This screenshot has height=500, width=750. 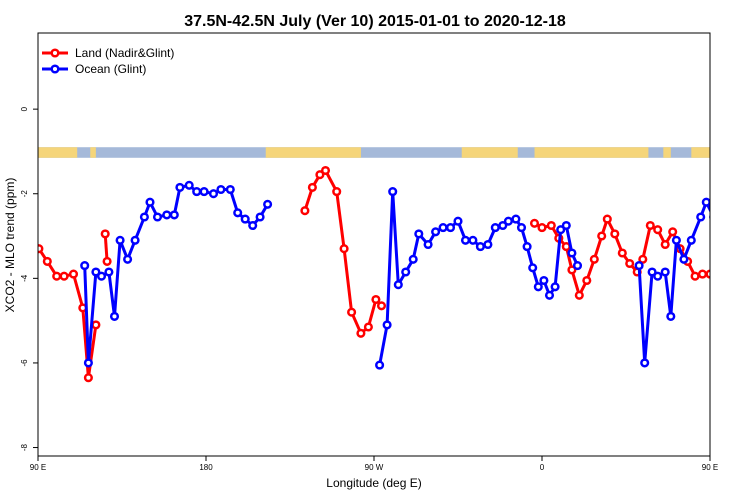 What do you see at coordinates (124, 53) in the screenshot?
I see `legend-label: Land (Nadir&Glint)` at bounding box center [124, 53].